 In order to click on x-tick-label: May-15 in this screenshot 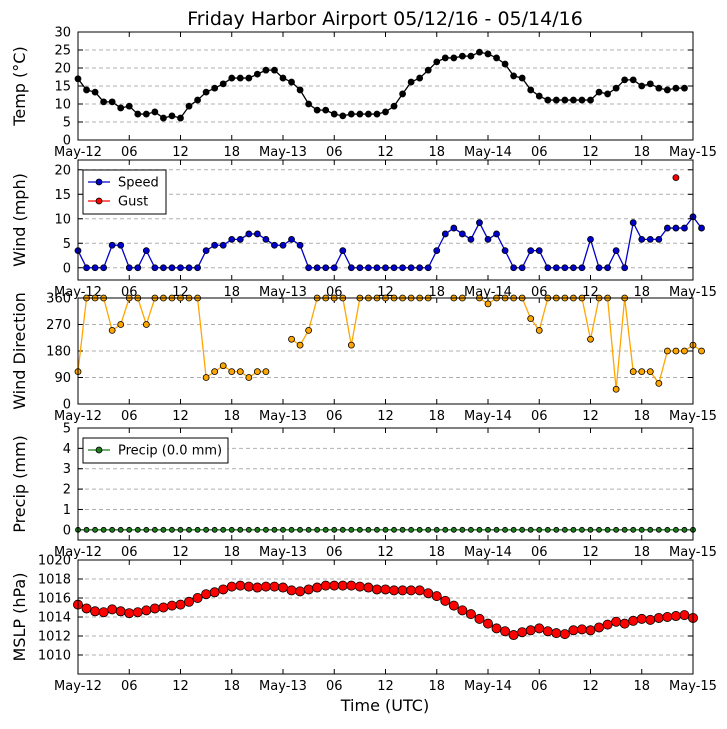, I will do `click(693, 416)`.